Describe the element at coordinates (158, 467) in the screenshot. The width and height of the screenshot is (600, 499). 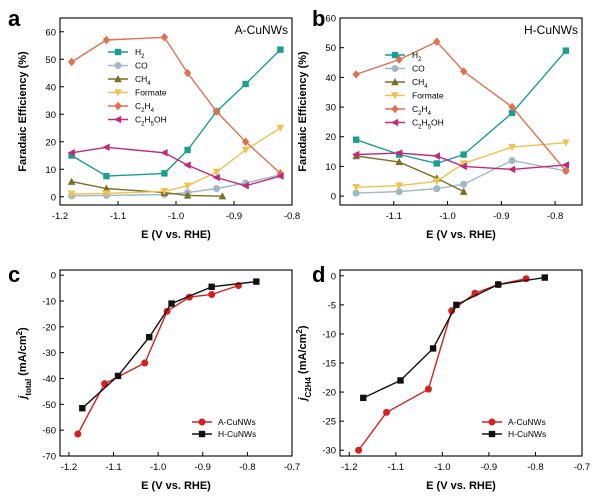
I see `panel-c-xtick-label-1-0: -1.0` at that location.